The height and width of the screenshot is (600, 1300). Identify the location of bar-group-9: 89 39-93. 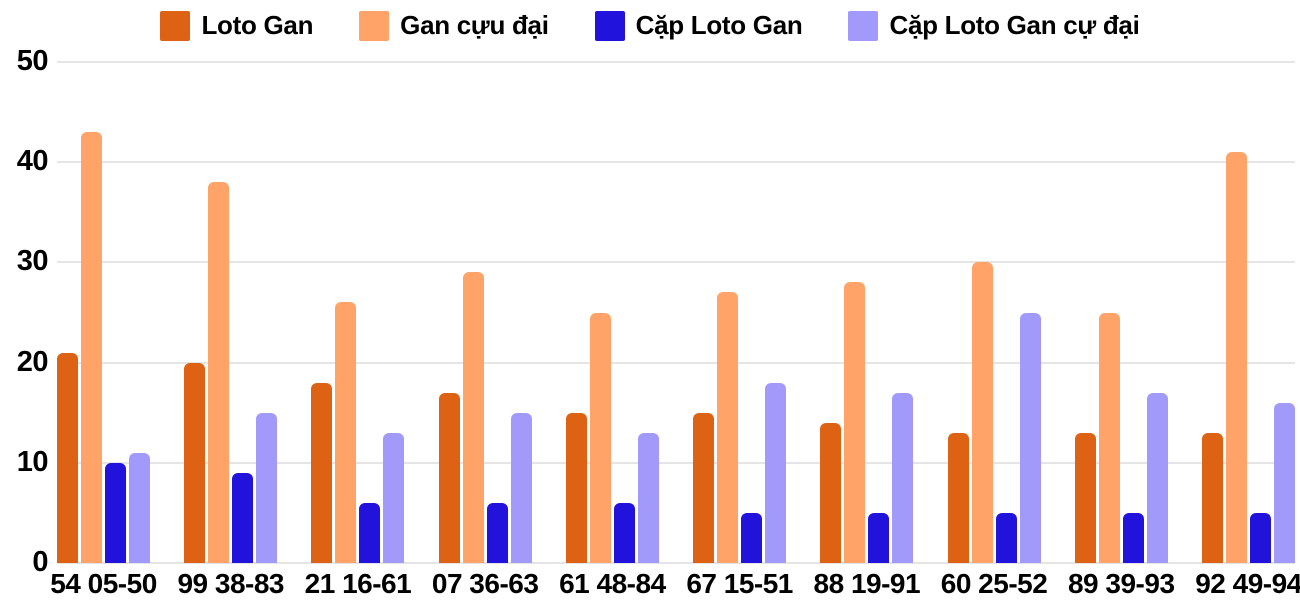
(1121, 330).